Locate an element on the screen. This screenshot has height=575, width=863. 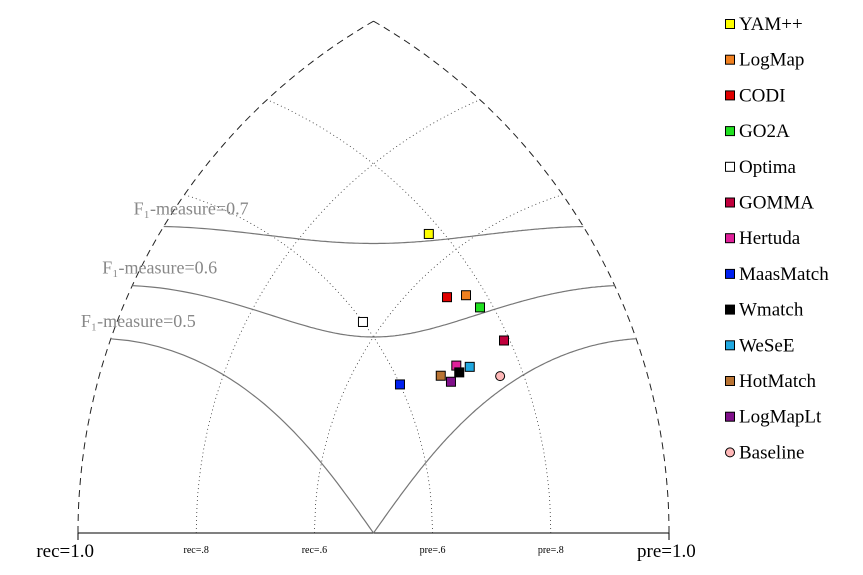
x-tick-label: pre=.6 is located at coordinates (433, 550).